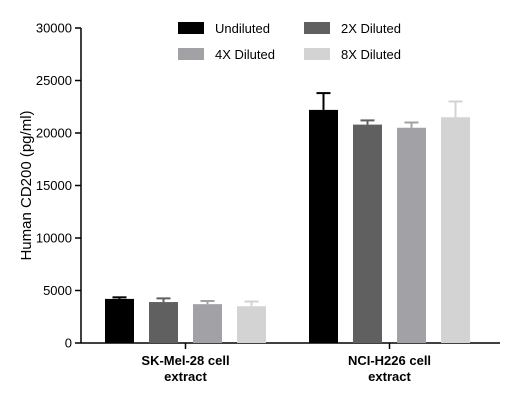  Describe the element at coordinates (57, 290) in the screenshot. I see `y-tick-label: 5000` at that location.